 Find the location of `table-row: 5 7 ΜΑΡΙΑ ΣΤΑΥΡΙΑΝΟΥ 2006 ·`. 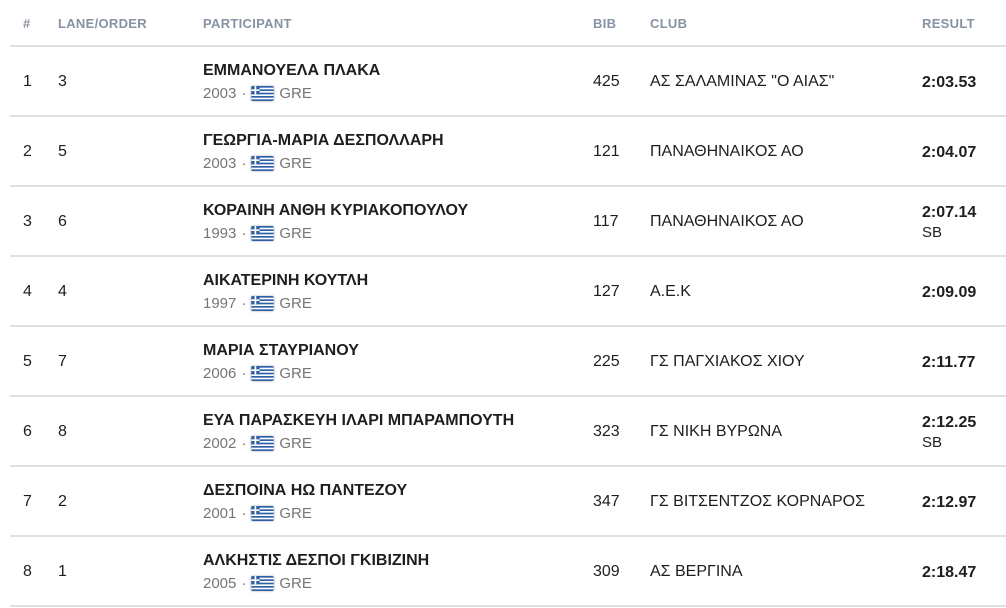

table-row: 5 7 ΜΑΡΙΑ ΣΤΑΥΡΙΑΝΟΥ 2006 · is located at coordinates (503, 362).